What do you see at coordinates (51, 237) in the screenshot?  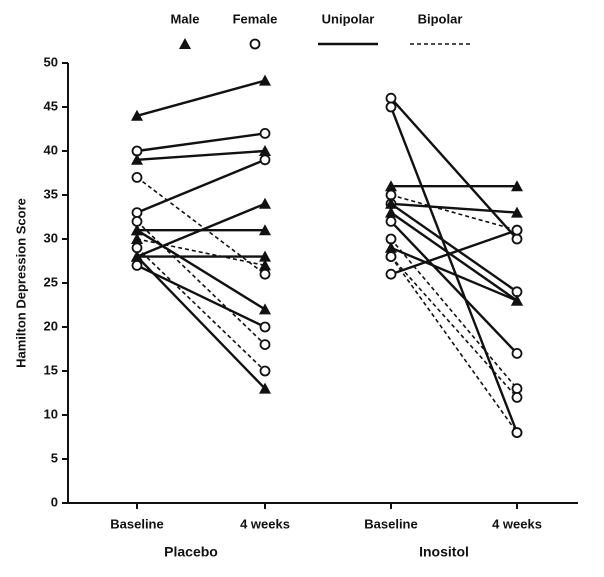 I see `y-tick-label: 30` at bounding box center [51, 237].